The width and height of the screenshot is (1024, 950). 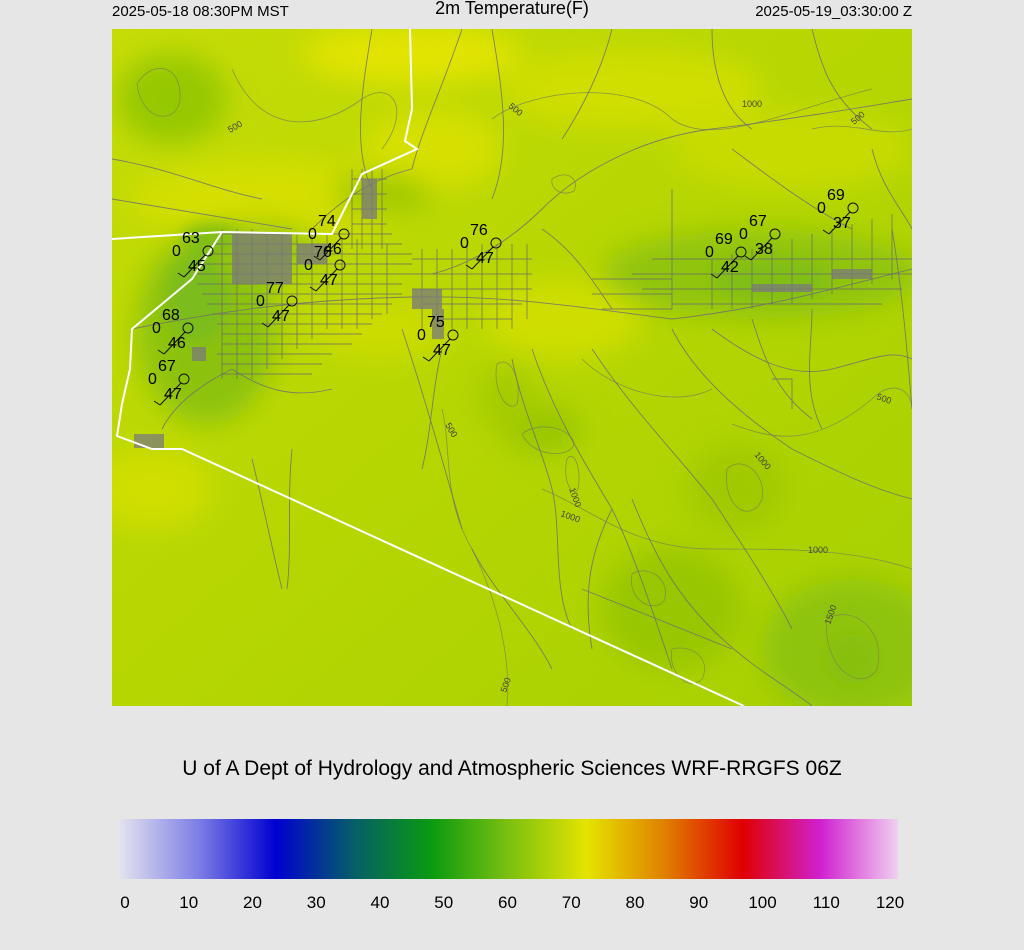 I want to click on station-plot: 670 47, so click(x=169, y=382).